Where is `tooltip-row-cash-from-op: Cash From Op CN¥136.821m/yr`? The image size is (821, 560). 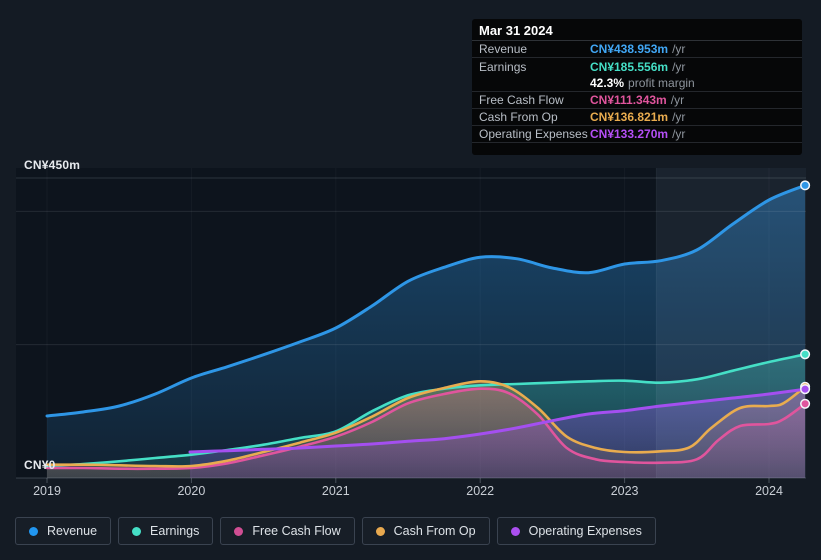 tooltip-row-cash-from-op: Cash From Op CN¥136.821m/yr is located at coordinates (637, 117).